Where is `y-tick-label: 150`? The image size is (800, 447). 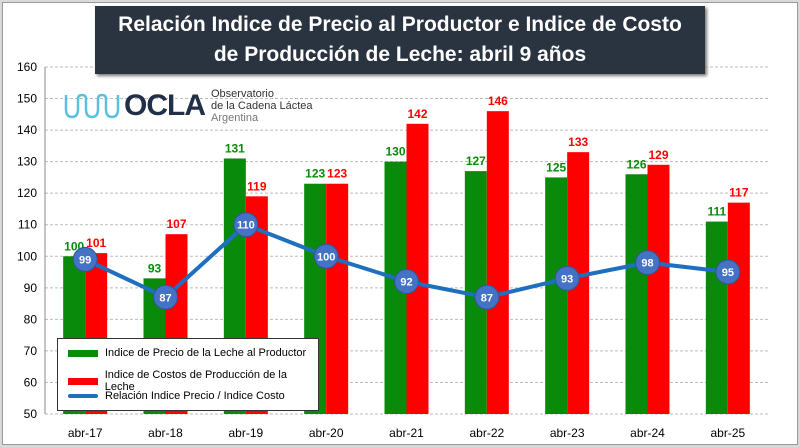
y-tick-label: 150 is located at coordinates (27, 99).